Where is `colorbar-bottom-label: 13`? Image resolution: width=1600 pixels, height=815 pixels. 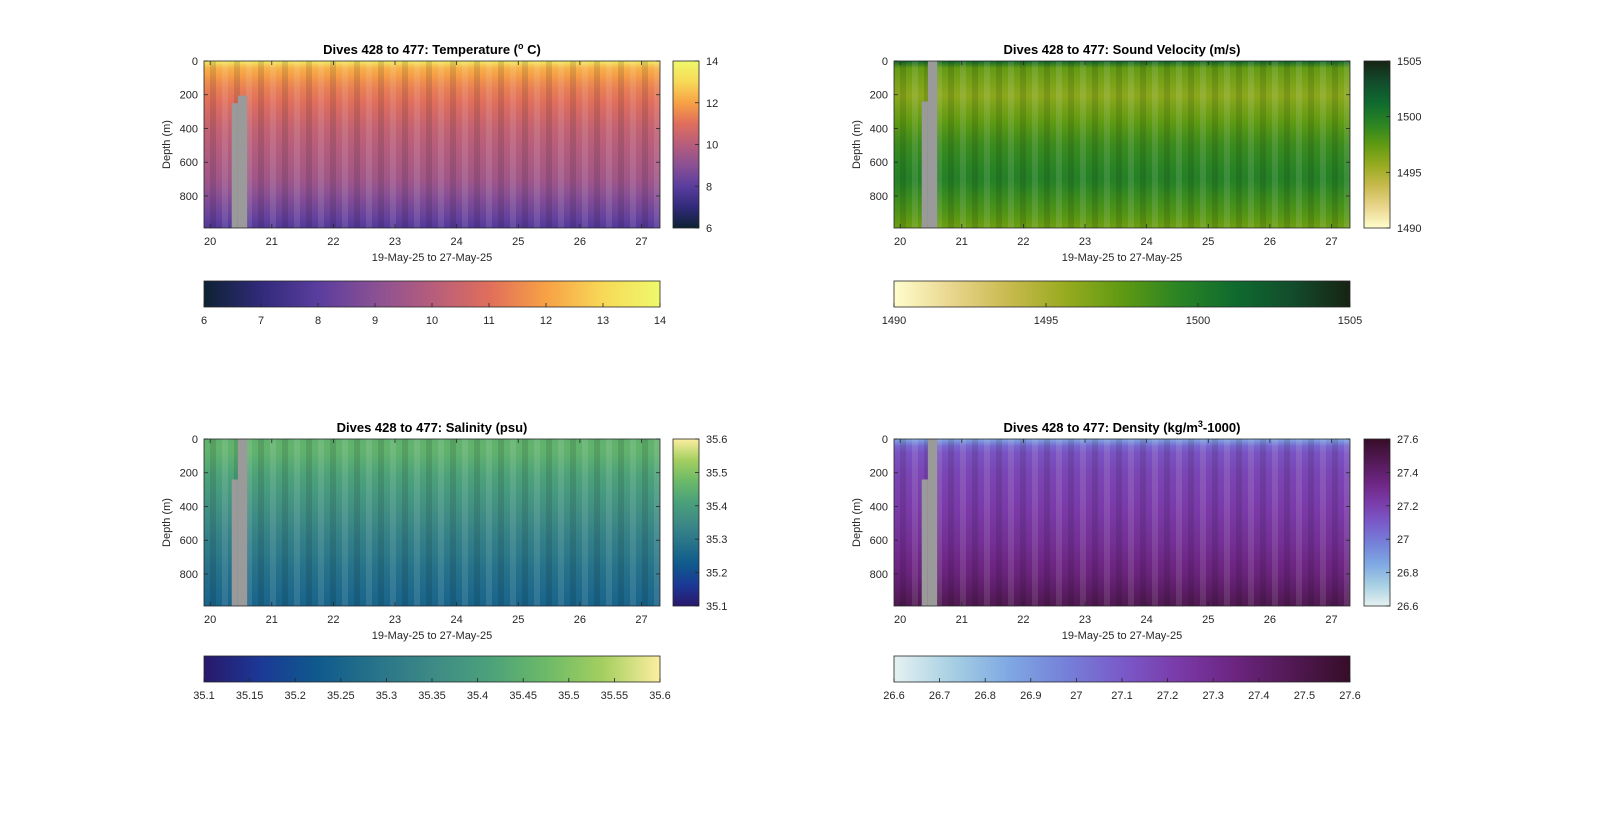
colorbar-bottom-label: 13 is located at coordinates (603, 321).